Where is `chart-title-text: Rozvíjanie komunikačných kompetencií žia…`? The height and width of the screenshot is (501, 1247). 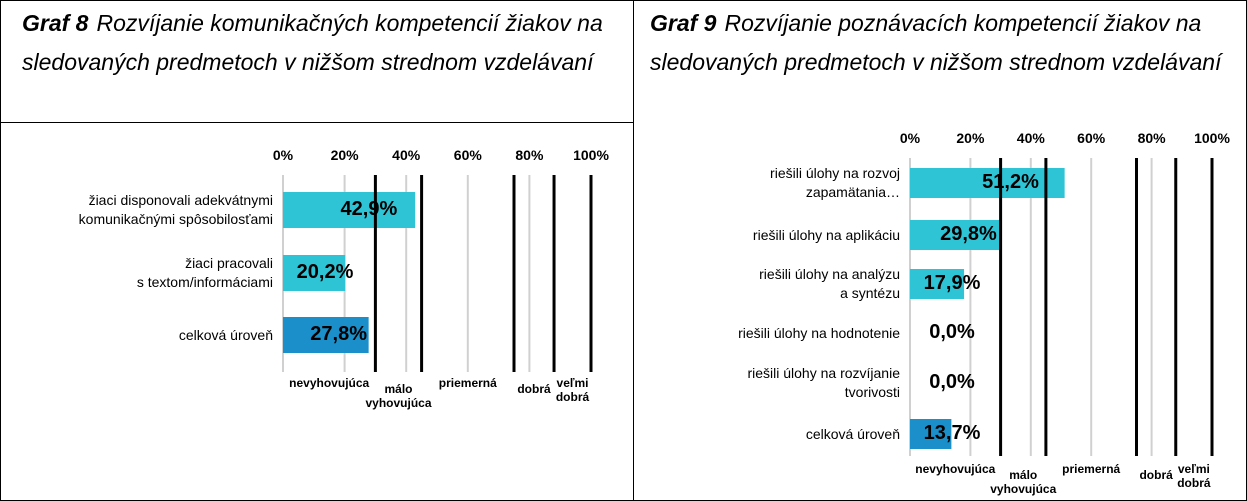
chart-title-text: Rozvíjanie komunikačných kompetencií žia… is located at coordinates (312, 42).